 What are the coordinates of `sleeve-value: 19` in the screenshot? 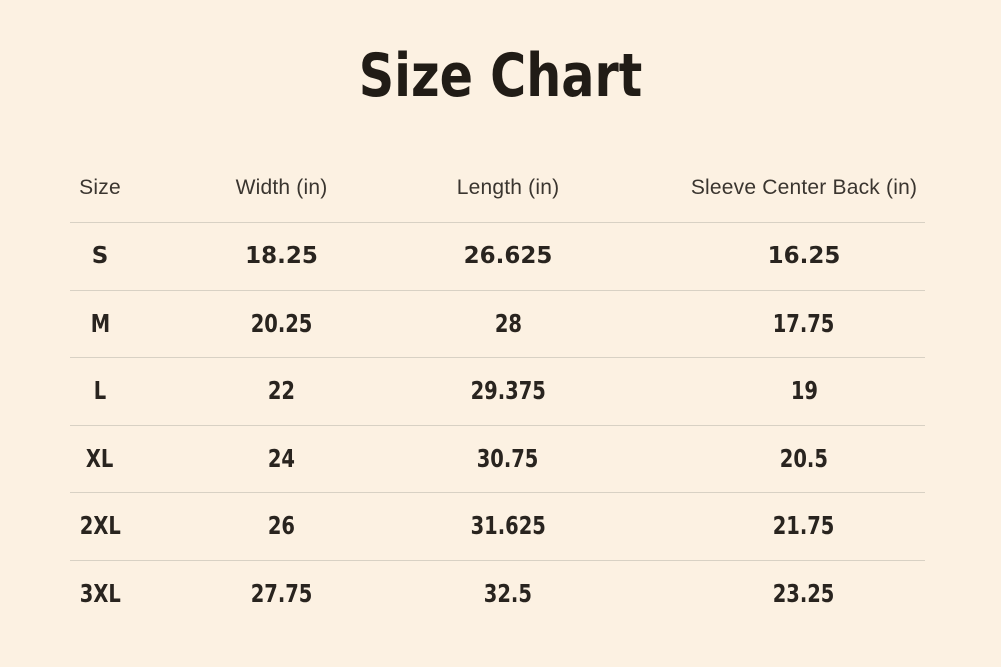 It's located at (804, 391).